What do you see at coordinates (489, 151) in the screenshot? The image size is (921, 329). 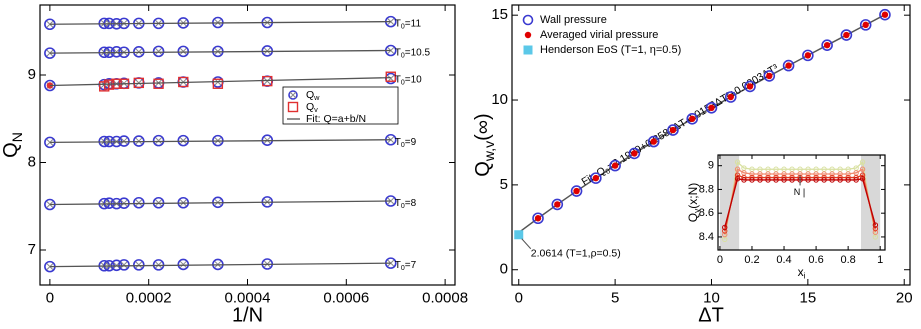 I see `y-axis-label-part: w,v` at bounding box center [489, 151].